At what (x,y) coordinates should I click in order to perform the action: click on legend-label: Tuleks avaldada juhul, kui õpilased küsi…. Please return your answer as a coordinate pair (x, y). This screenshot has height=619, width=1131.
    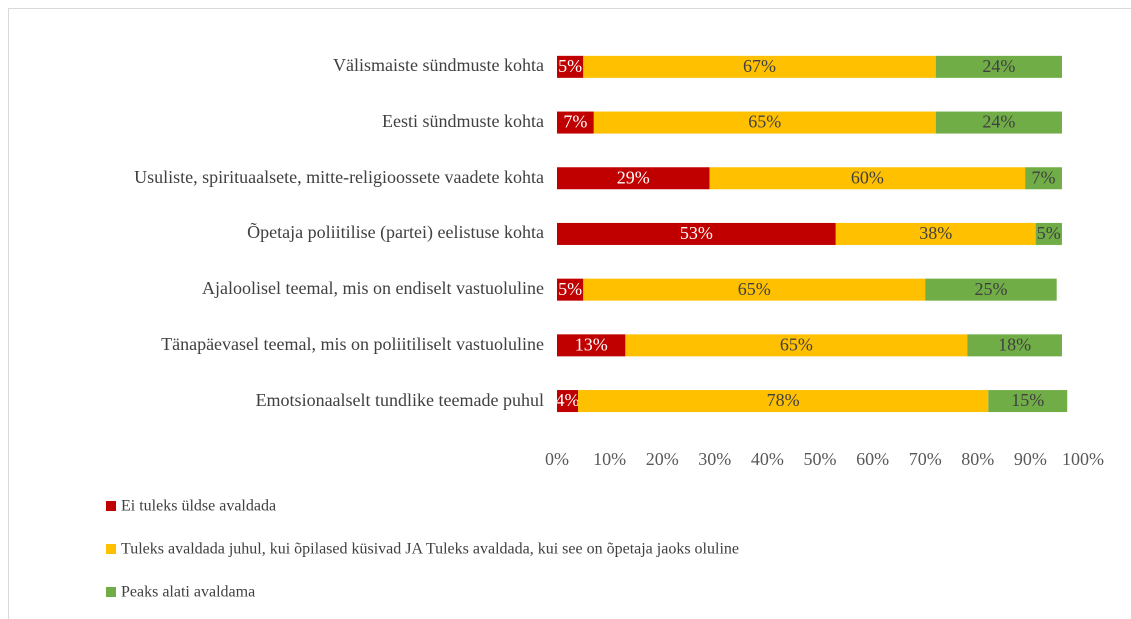
    Looking at the image, I should click on (430, 549).